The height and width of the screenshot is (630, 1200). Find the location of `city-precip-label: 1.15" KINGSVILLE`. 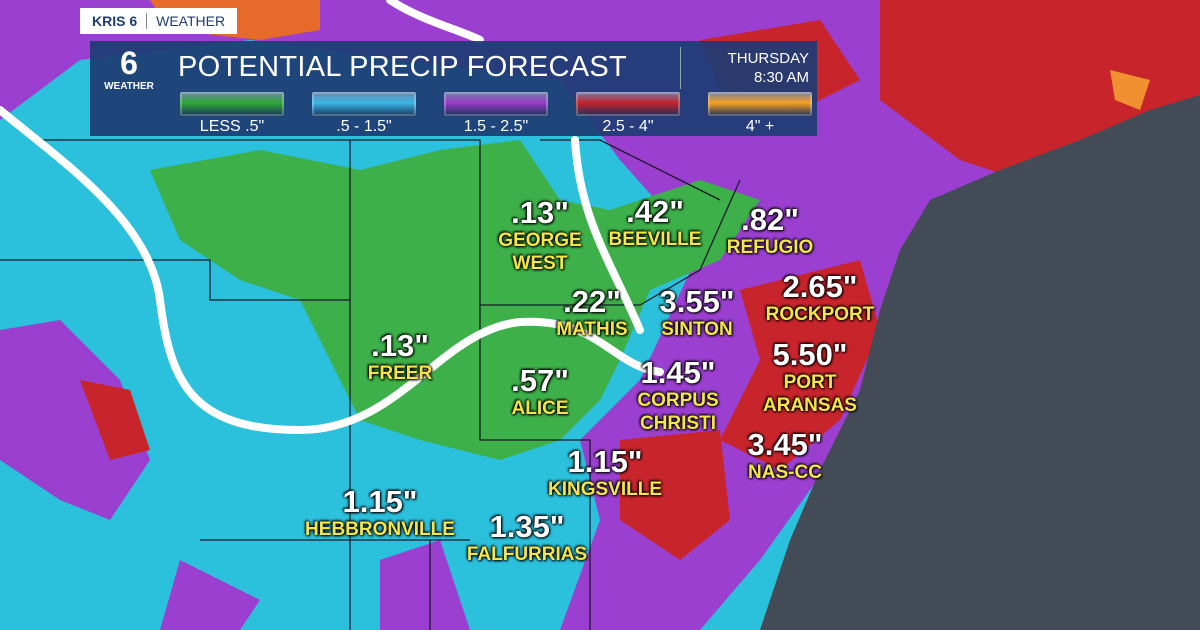

city-precip-label: 1.15" KINGSVILLE is located at coordinates (605, 473).